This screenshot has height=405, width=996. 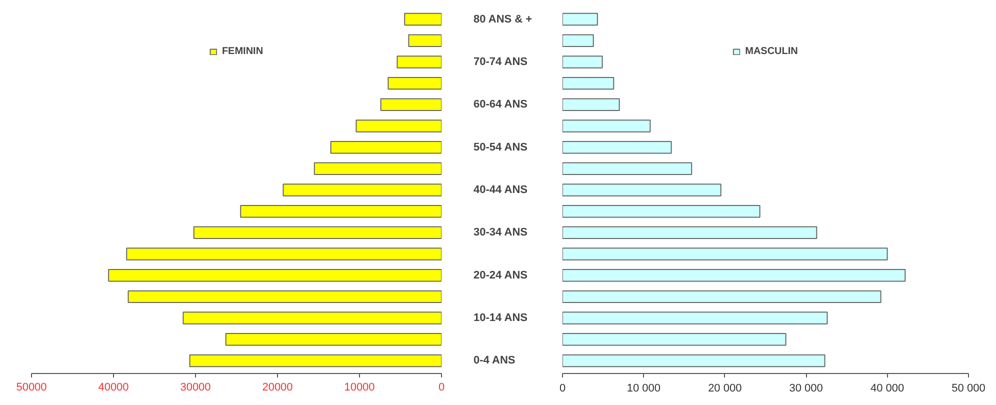 What do you see at coordinates (495, 360) in the screenshot?
I see `y-tick-label: 0-4 ANS` at bounding box center [495, 360].